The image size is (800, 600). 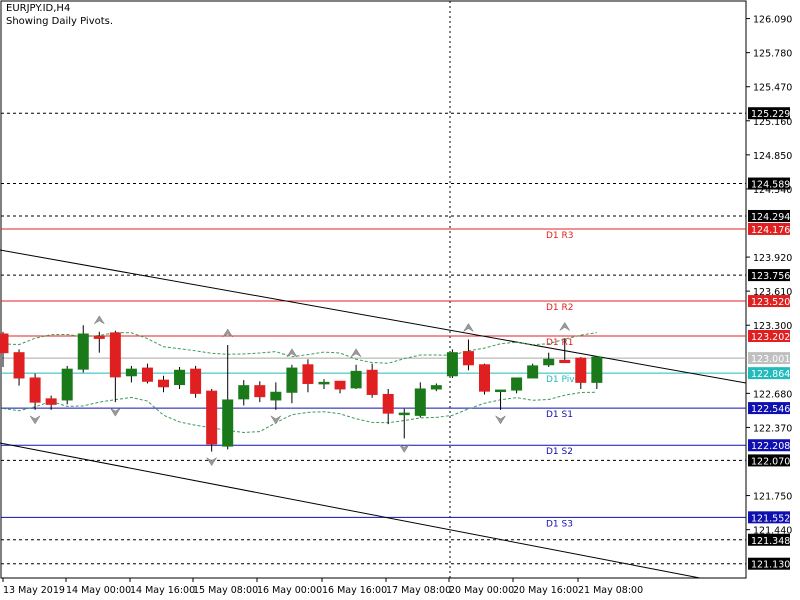 I want to click on price-tag-label: 122.070, so click(x=770, y=461).